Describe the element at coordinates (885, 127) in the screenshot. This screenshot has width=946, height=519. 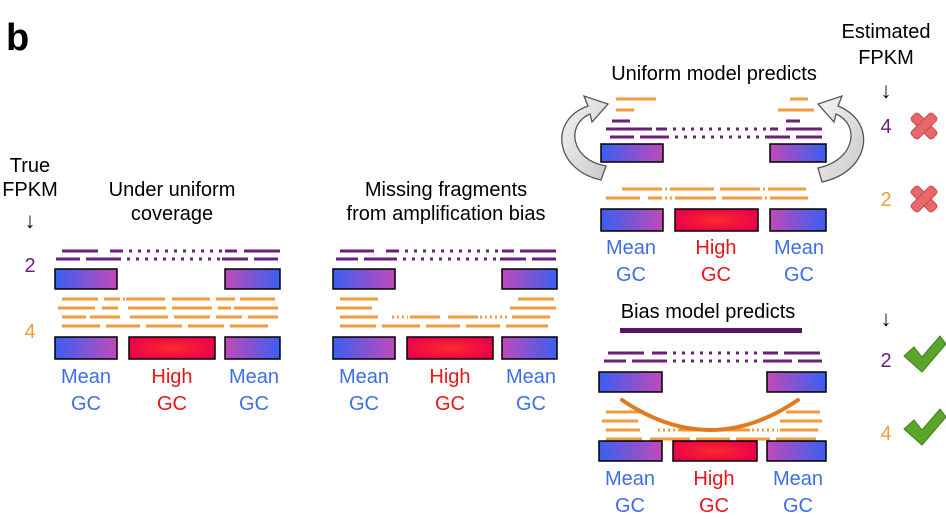
I see `uniform-estimate-purple: 4` at that location.